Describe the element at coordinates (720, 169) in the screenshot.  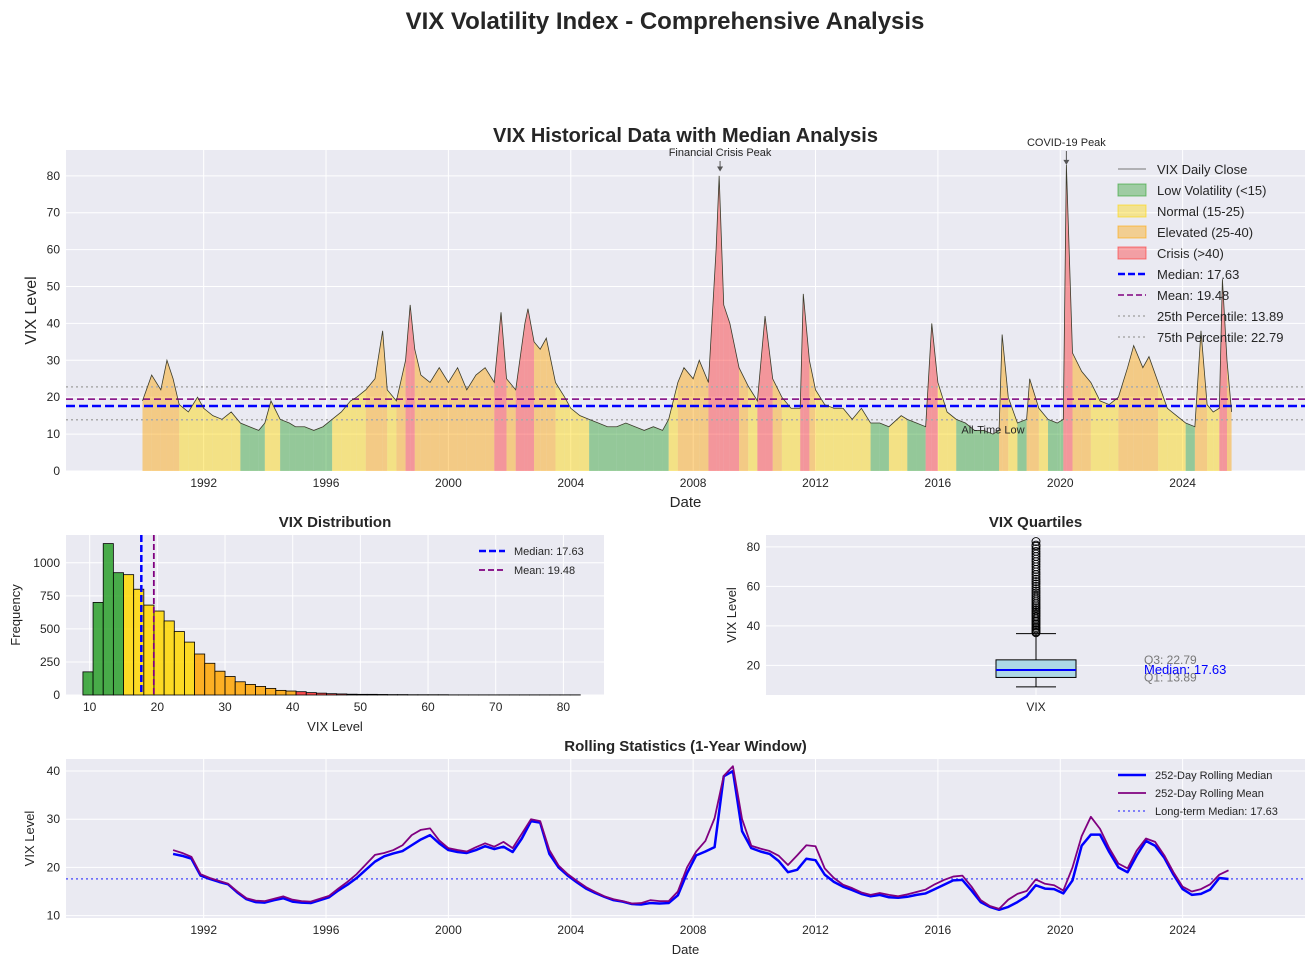
I see `annotation-arrowhead` at that location.